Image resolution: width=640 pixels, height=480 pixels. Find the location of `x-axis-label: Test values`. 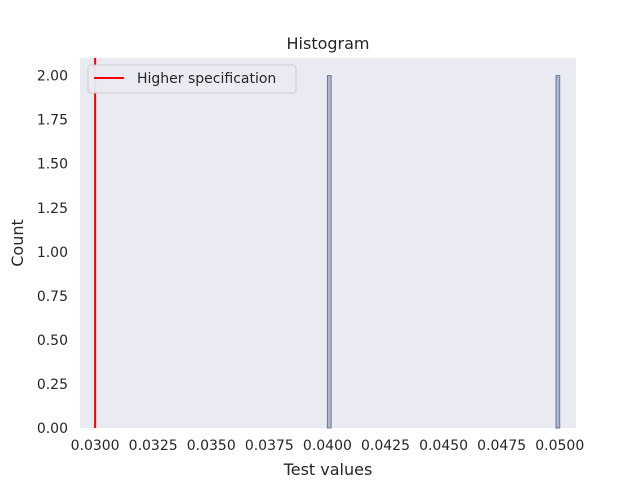

x-axis-label: Test values is located at coordinates (328, 469).